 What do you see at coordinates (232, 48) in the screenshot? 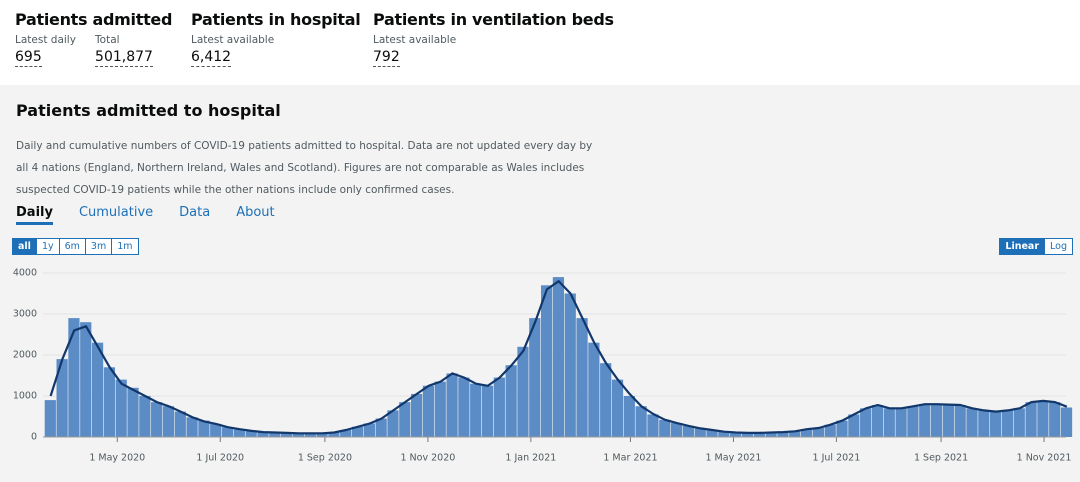
I see `stat-item: Latest available 6,412` at bounding box center [232, 48].